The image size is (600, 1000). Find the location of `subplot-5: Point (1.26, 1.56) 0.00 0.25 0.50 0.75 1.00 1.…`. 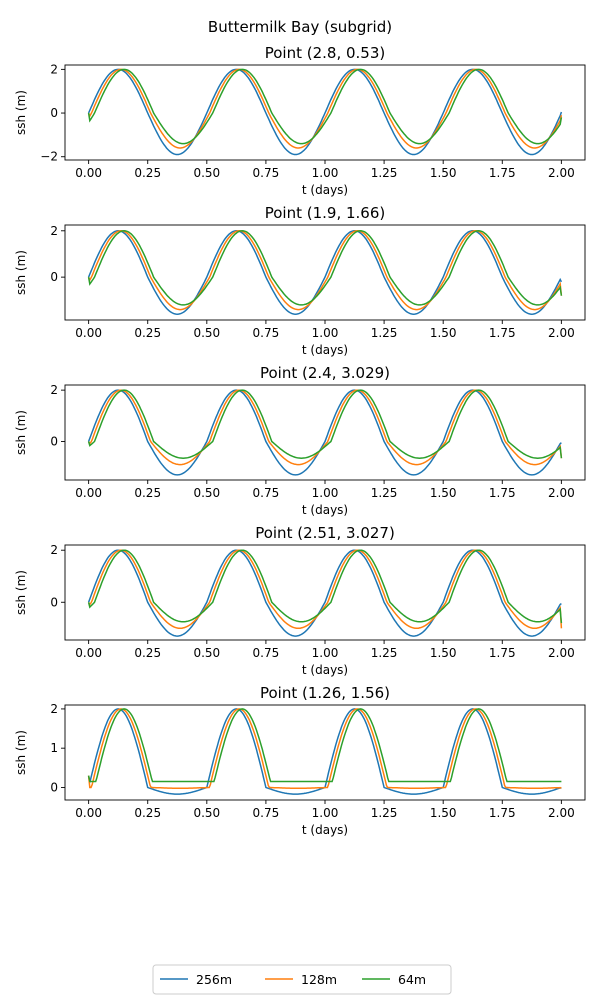

subplot-5: Point (1.26, 1.56) 0.00 0.25 0.50 0.75 1.00 1.… is located at coordinates (300, 760).